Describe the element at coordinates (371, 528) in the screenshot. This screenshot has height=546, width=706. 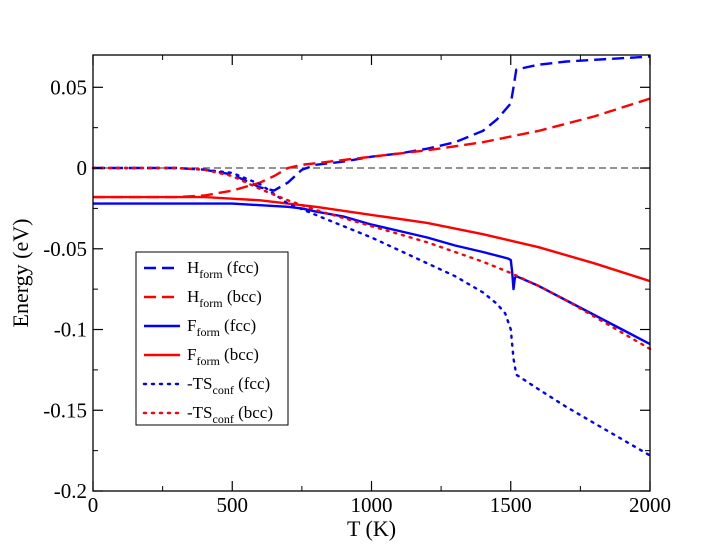
I see `x-axis-title: T (K)` at that location.